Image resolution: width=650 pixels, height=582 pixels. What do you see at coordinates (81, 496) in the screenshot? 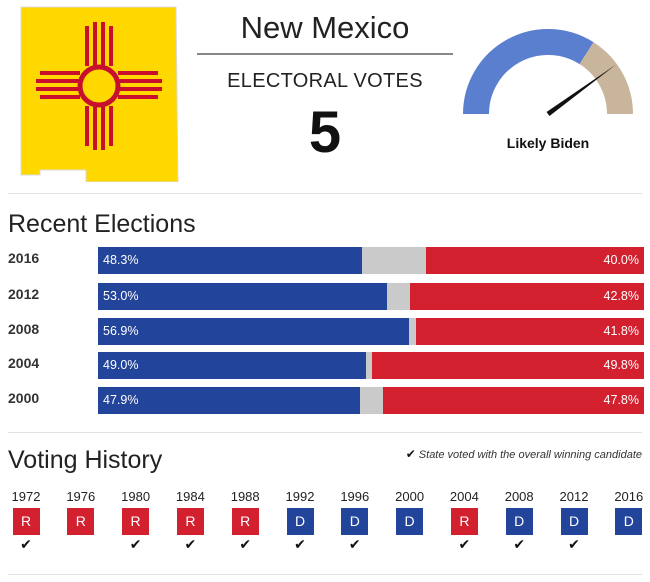
I see `history-year: 1976` at bounding box center [81, 496].